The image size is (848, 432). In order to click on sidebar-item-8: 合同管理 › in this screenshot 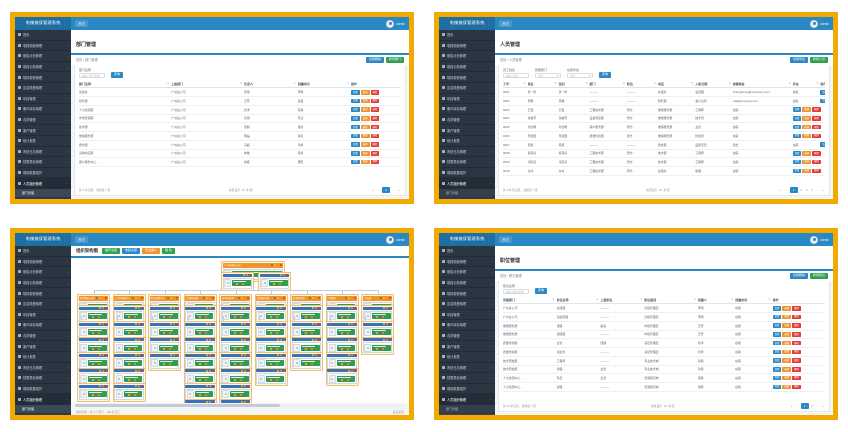, I will do `click(43, 336)`.